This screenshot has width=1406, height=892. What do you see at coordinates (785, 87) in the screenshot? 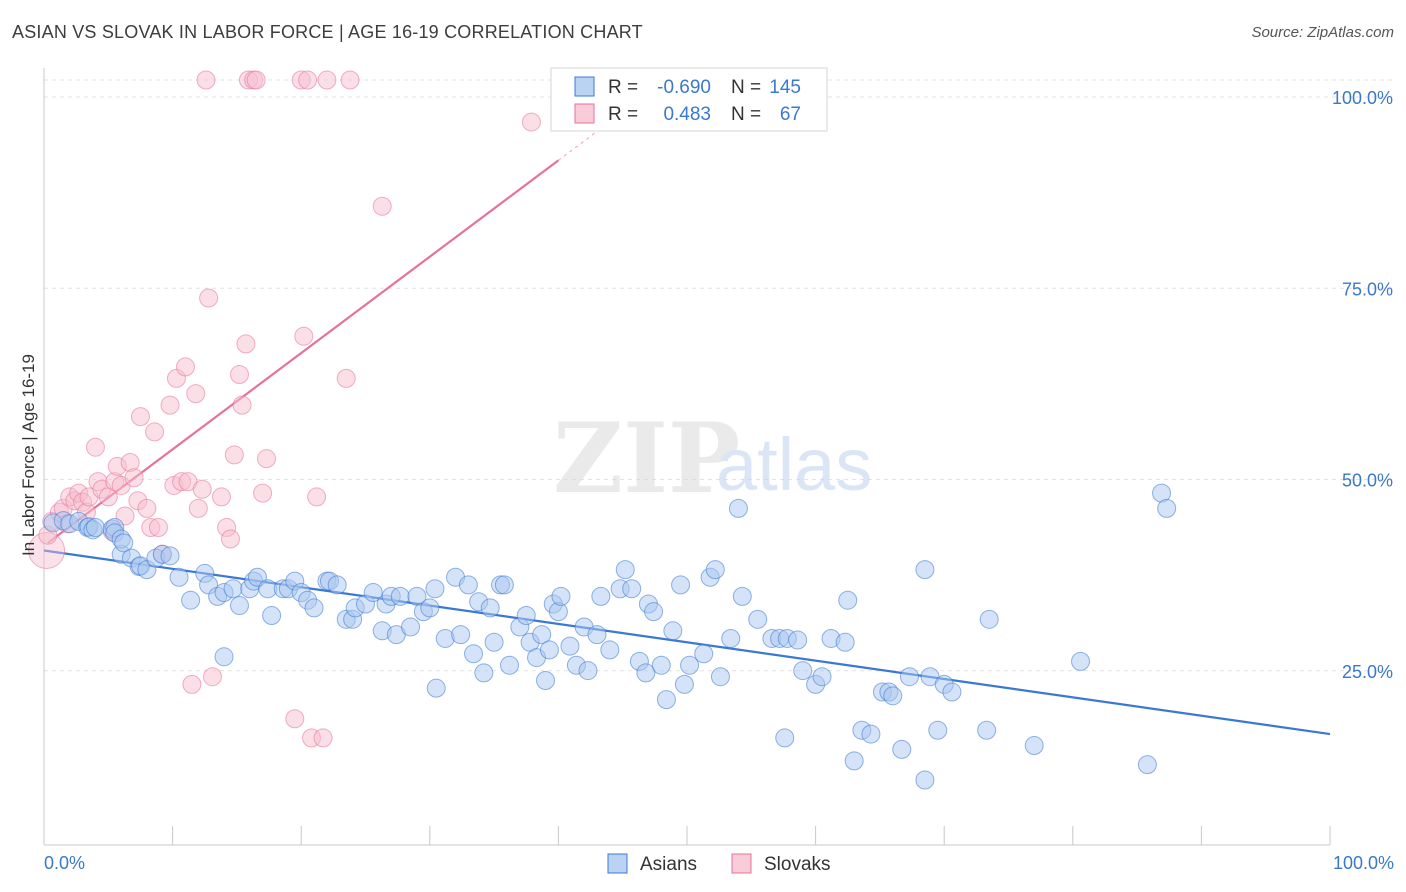
I see `legend-n-value-asians: 145` at bounding box center [785, 87].